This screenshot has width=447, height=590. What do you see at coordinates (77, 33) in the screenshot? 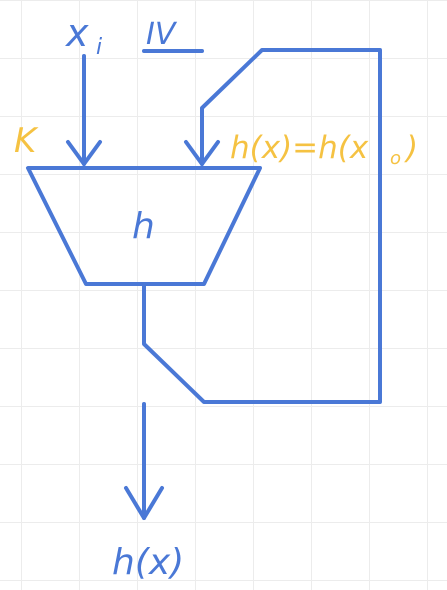
I see `input-label-x: x` at bounding box center [77, 33].